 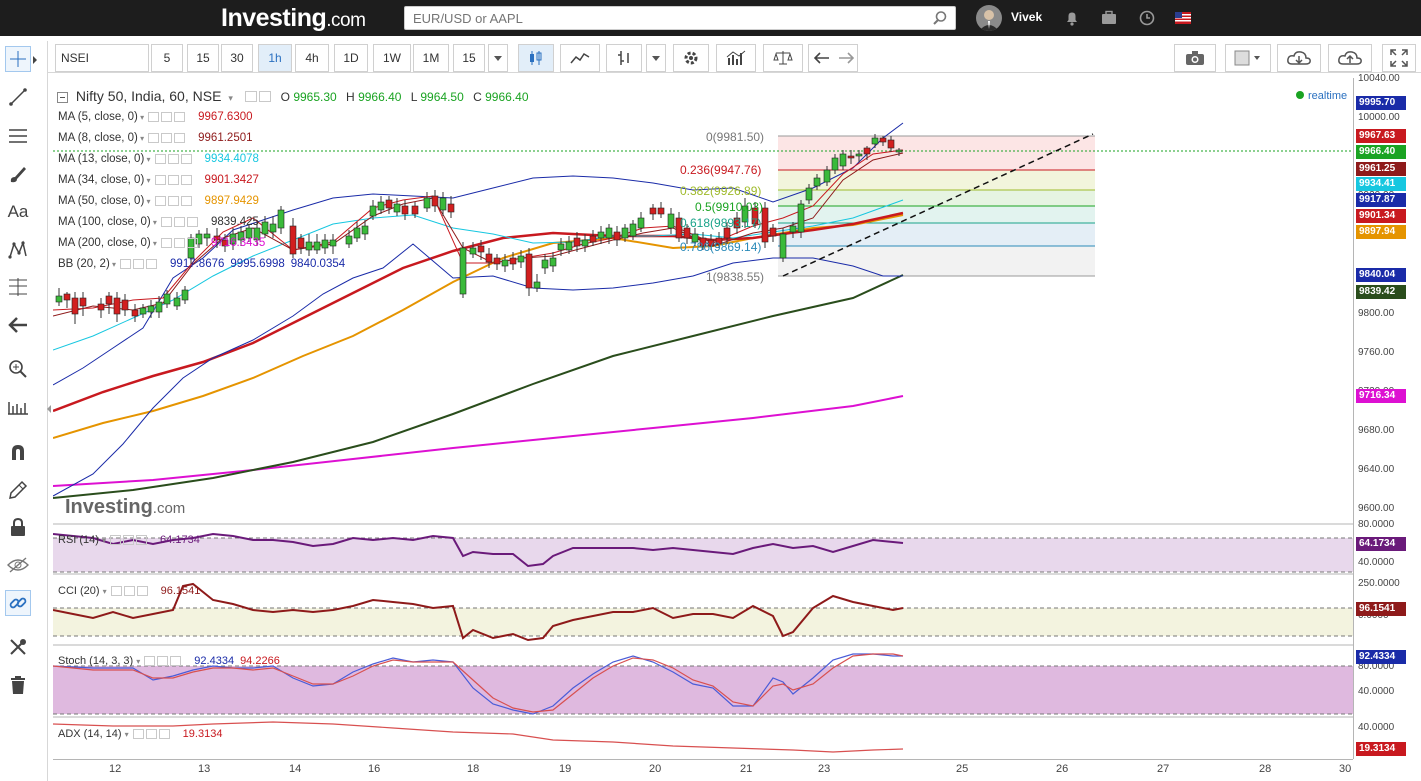 What do you see at coordinates (18, 174) in the screenshot?
I see `brush-tool` at bounding box center [18, 174].